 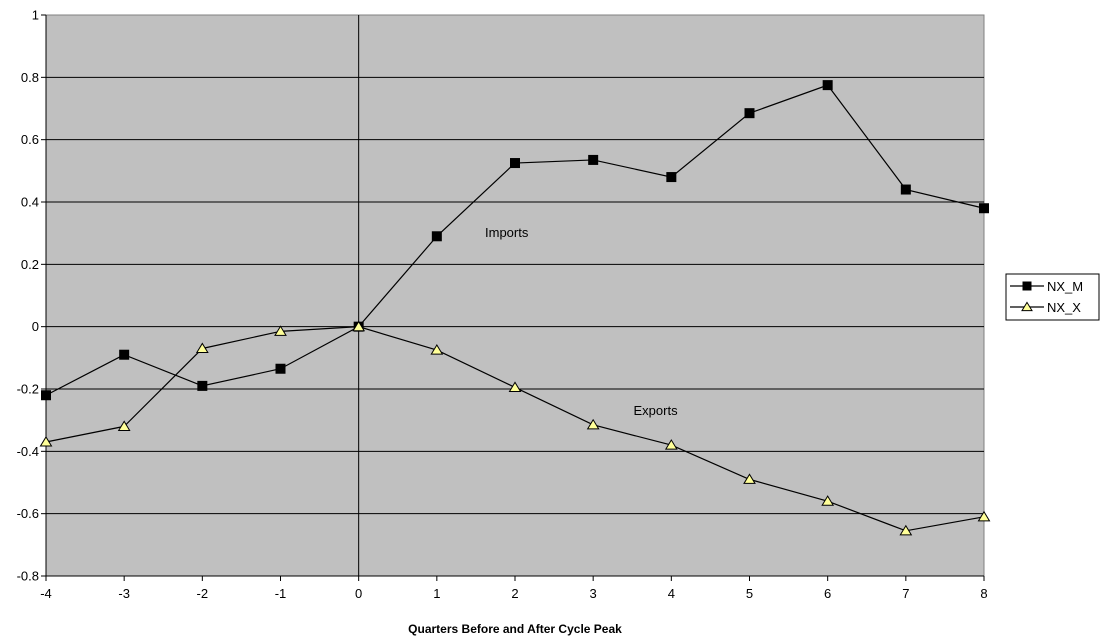 What do you see at coordinates (30, 264) in the screenshot?
I see `y-tick-label: 0.2` at bounding box center [30, 264].